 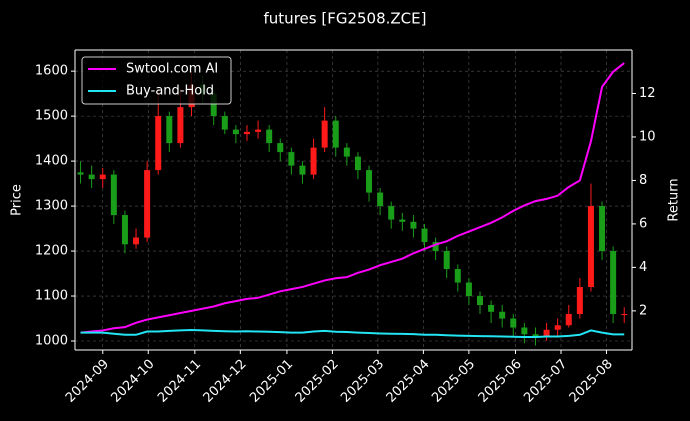 What do you see at coordinates (51, 251) in the screenshot?
I see `y-tick-label: 1200` at bounding box center [51, 251].